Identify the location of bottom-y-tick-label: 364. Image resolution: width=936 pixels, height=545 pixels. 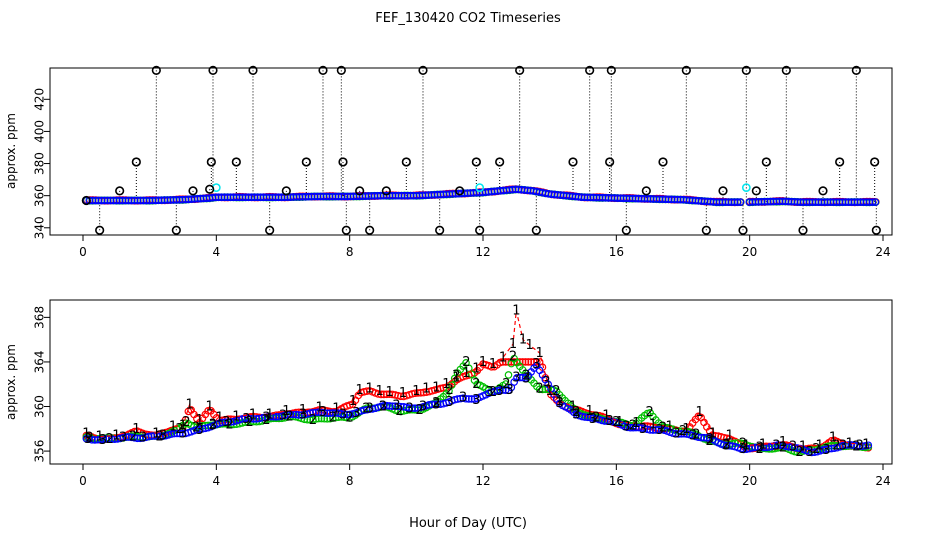
(40, 361).